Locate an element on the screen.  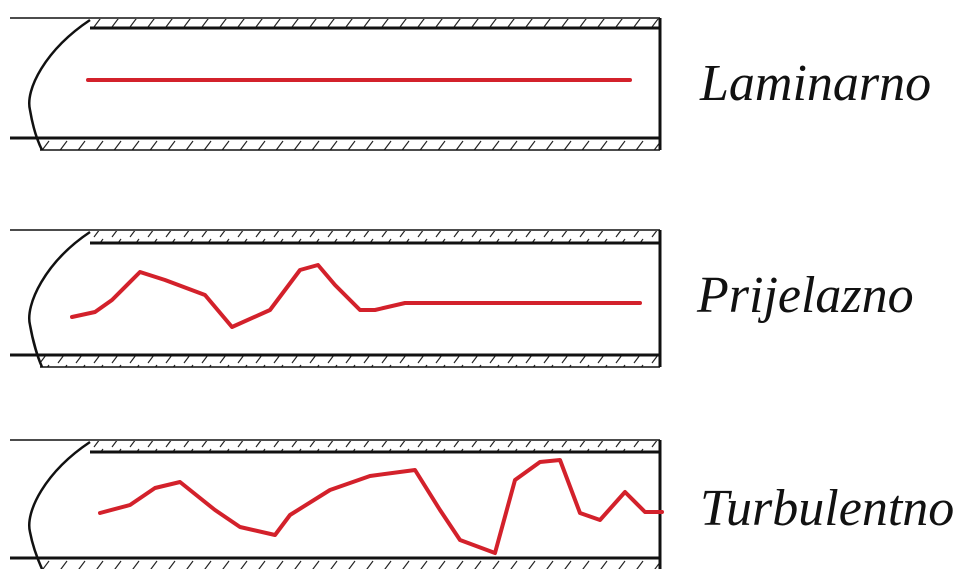
label: Turbulentno is located at coordinates (827, 508).